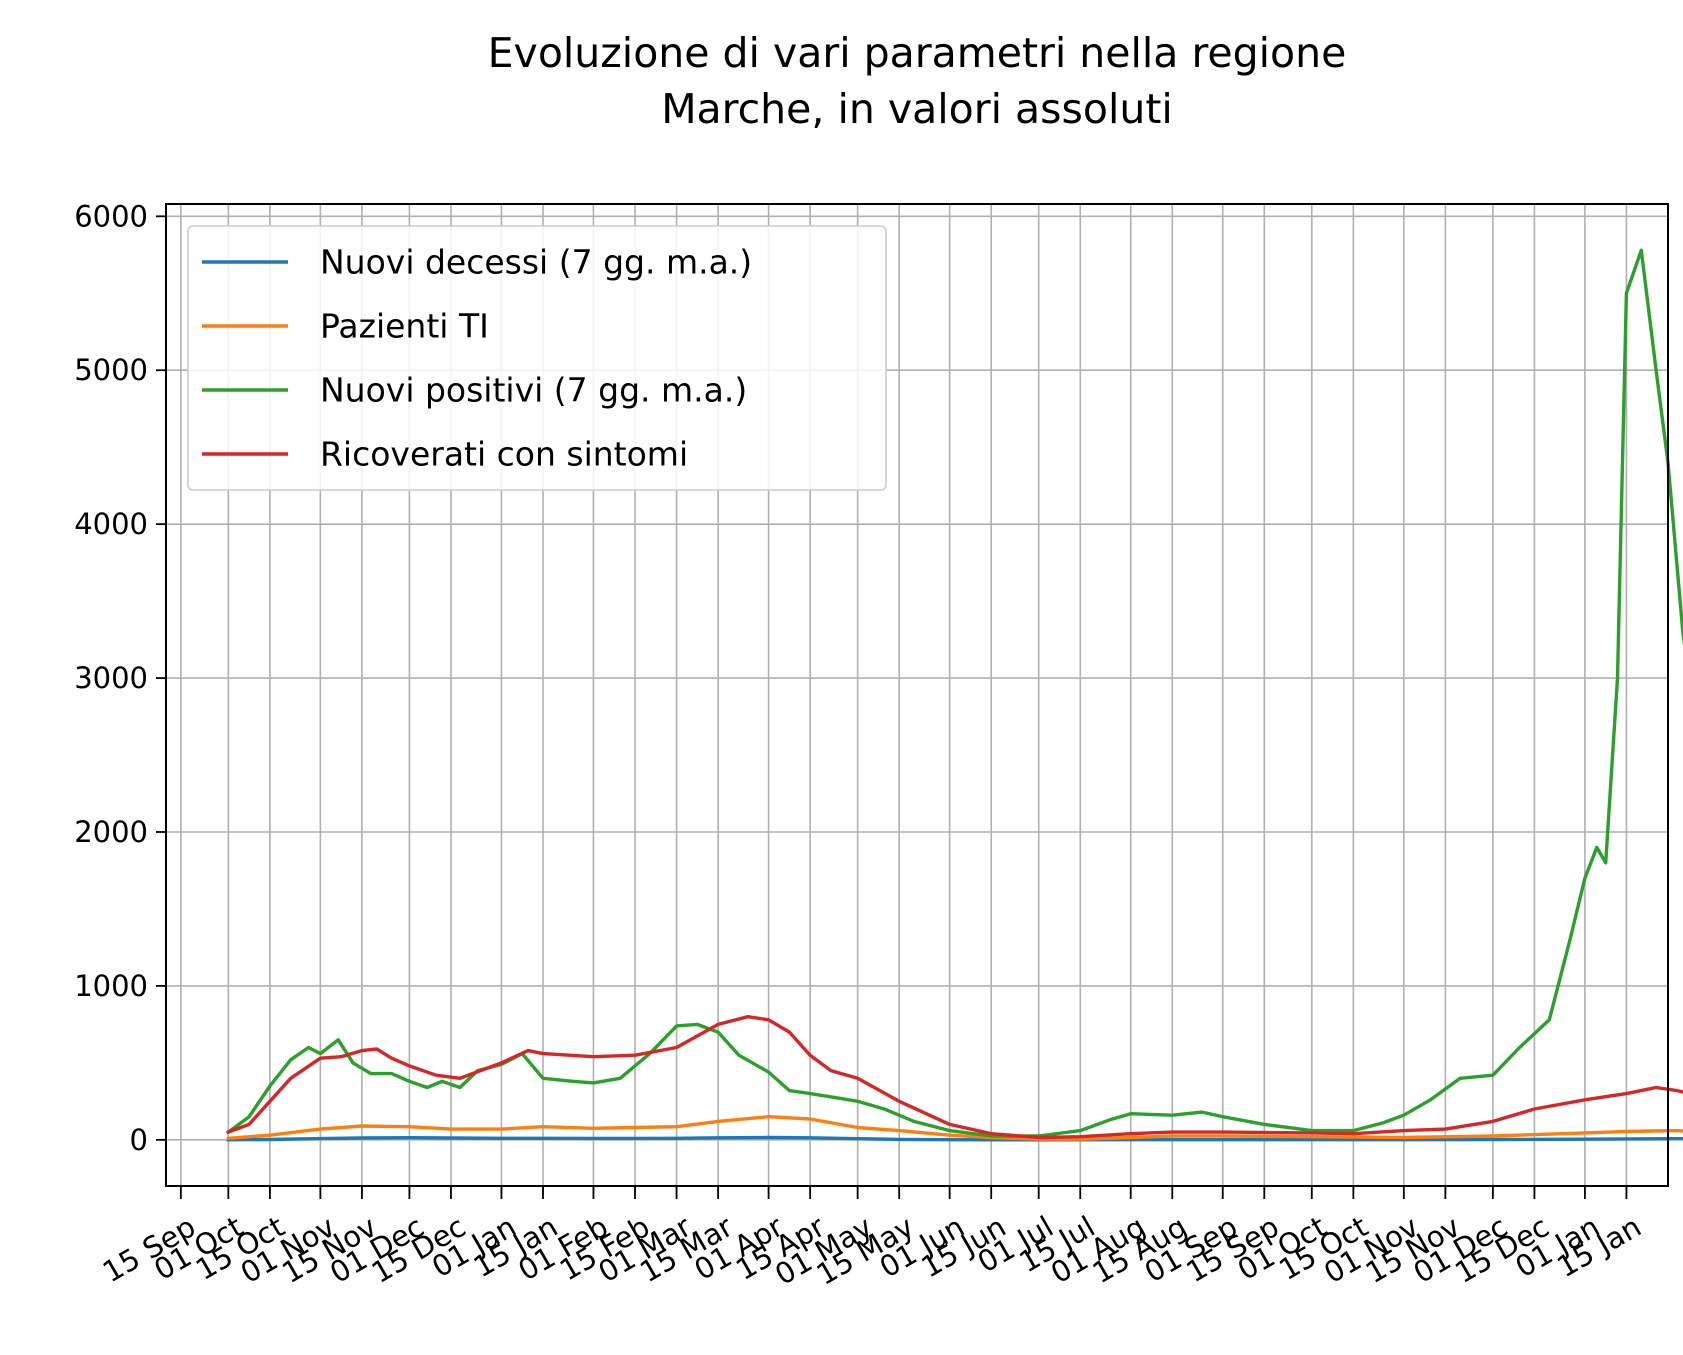  What do you see at coordinates (533, 390) in the screenshot?
I see `legend-label-2: Nuovi positivi (7 gg. m.a.)` at bounding box center [533, 390].